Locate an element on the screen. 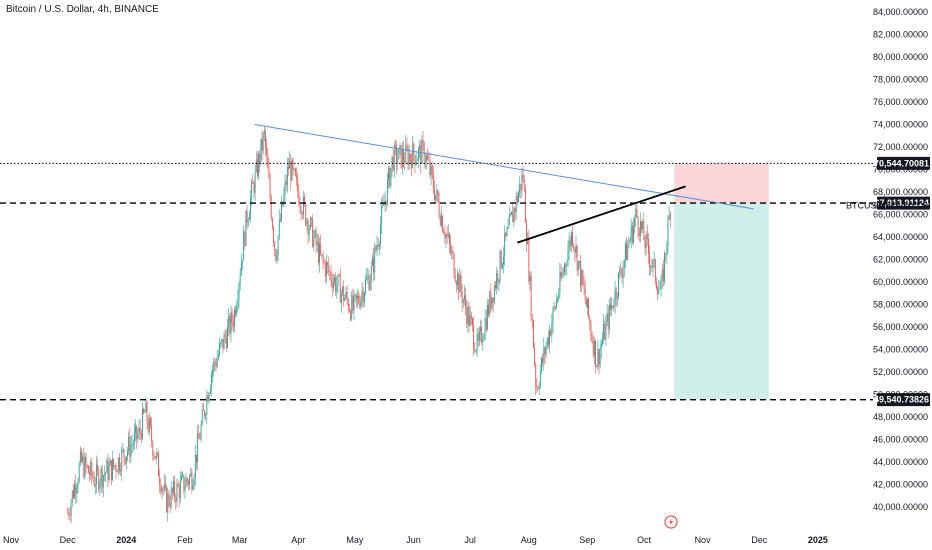 The width and height of the screenshot is (932, 550). price-tick-label: 84,000.00000 is located at coordinates (900, 12).